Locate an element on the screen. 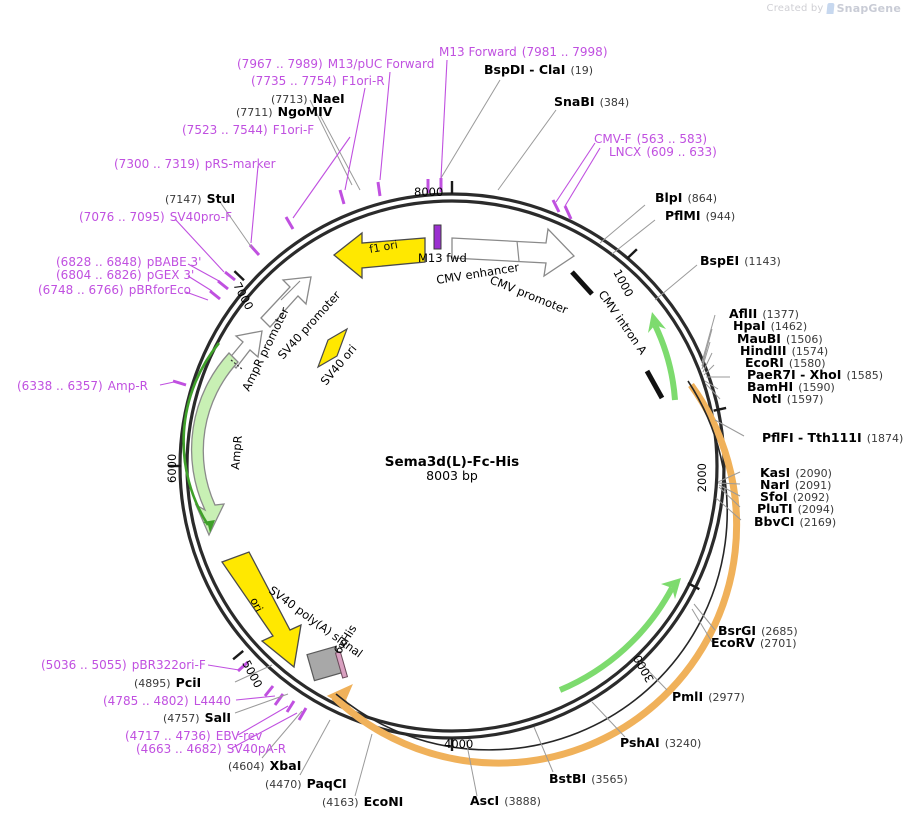 The width and height of the screenshot is (909, 817). m13-fwd-bar is located at coordinates (437, 237).